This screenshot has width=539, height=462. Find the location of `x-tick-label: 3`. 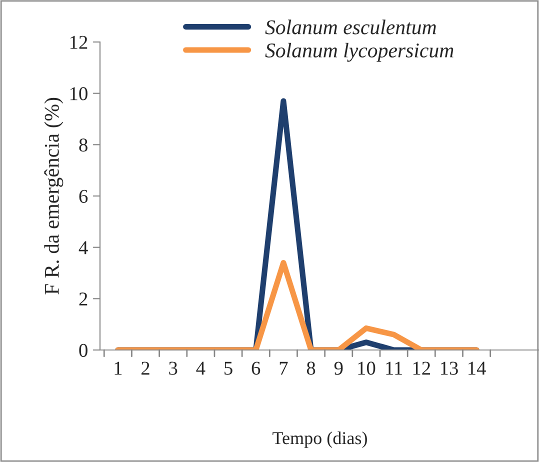

x-tick-label: 3 is located at coordinates (173, 368).